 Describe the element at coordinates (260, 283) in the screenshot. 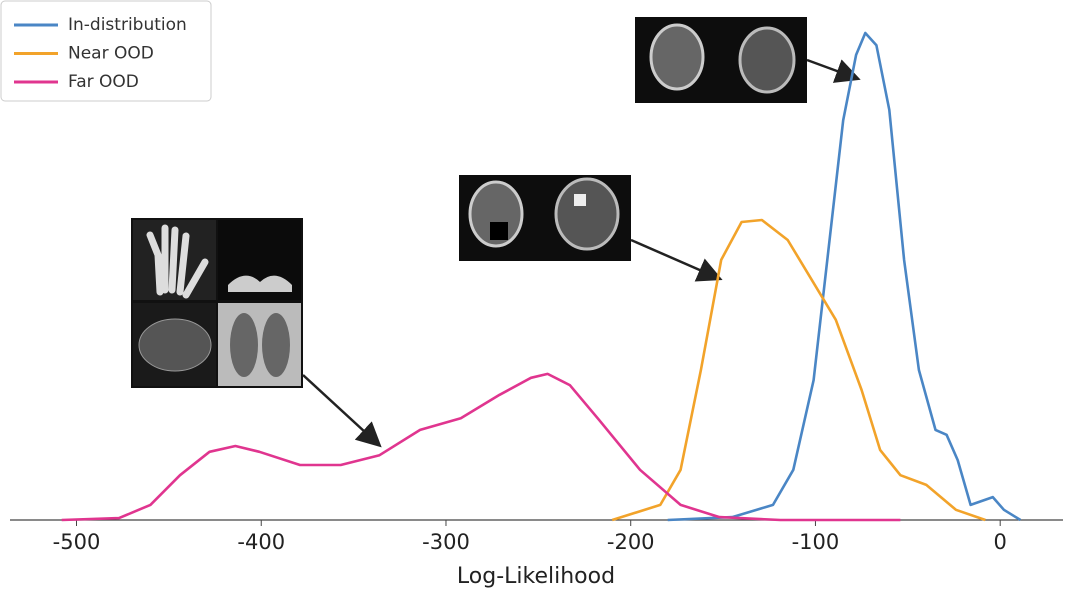

I see `xray-shape` at that location.